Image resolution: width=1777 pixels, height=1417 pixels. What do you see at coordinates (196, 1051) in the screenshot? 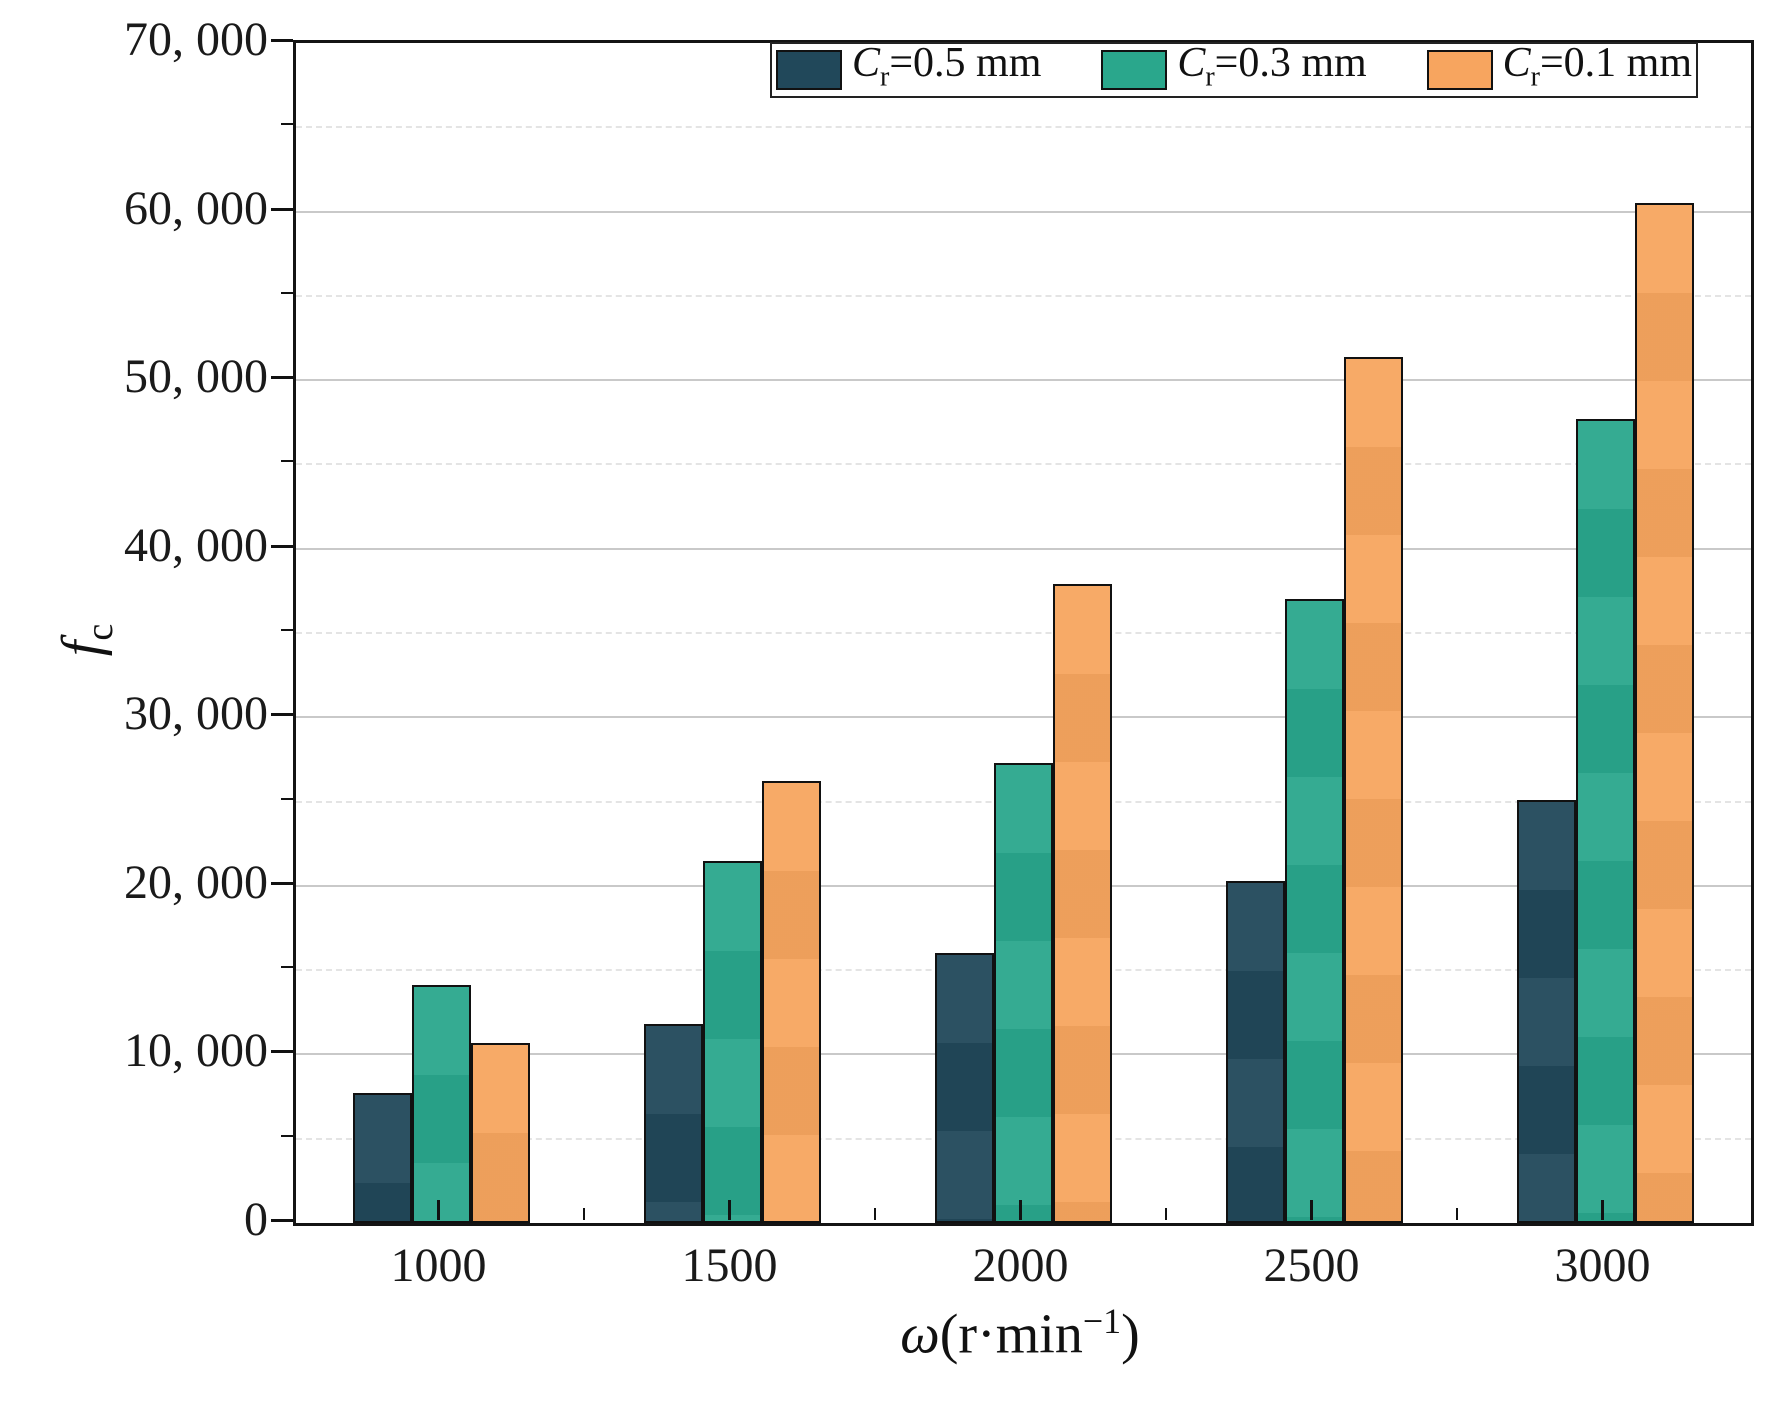
I see `y-tick-label: 10, 000` at bounding box center [196, 1051].